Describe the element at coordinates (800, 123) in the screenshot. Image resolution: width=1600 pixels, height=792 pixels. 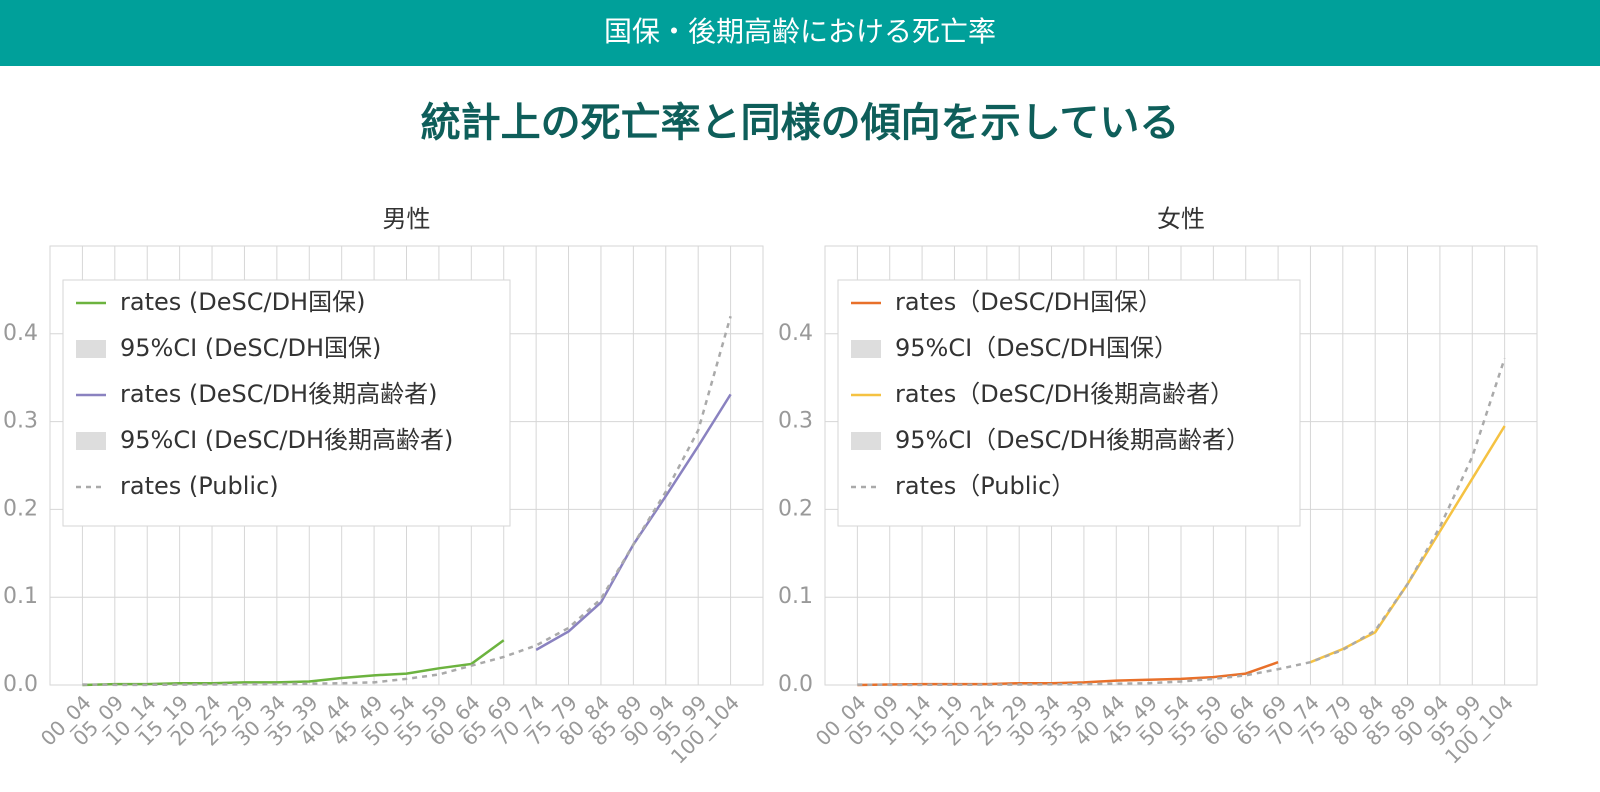
I see `subtitle: 統計上の死亡率と同様の傾向を示している` at that location.